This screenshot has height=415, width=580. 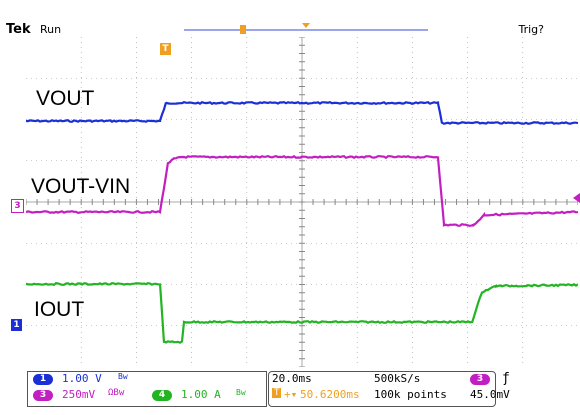 What do you see at coordinates (302, 112) in the screenshot?
I see `vout-waveform` at bounding box center [302, 112].